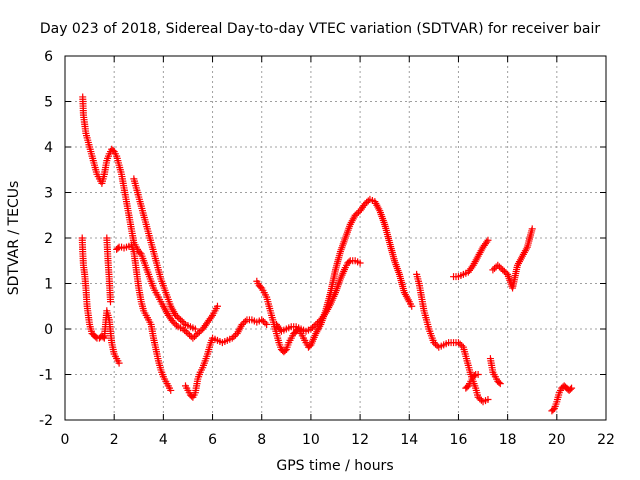 This screenshot has width=640, height=480. I want to click on y-tick-label: -2, so click(46, 421).